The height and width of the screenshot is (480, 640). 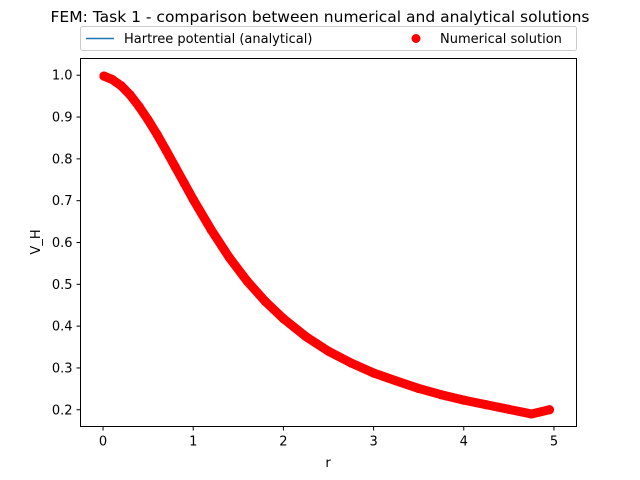 I want to click on legend-label-numerical: Numerical solution, so click(x=501, y=39).